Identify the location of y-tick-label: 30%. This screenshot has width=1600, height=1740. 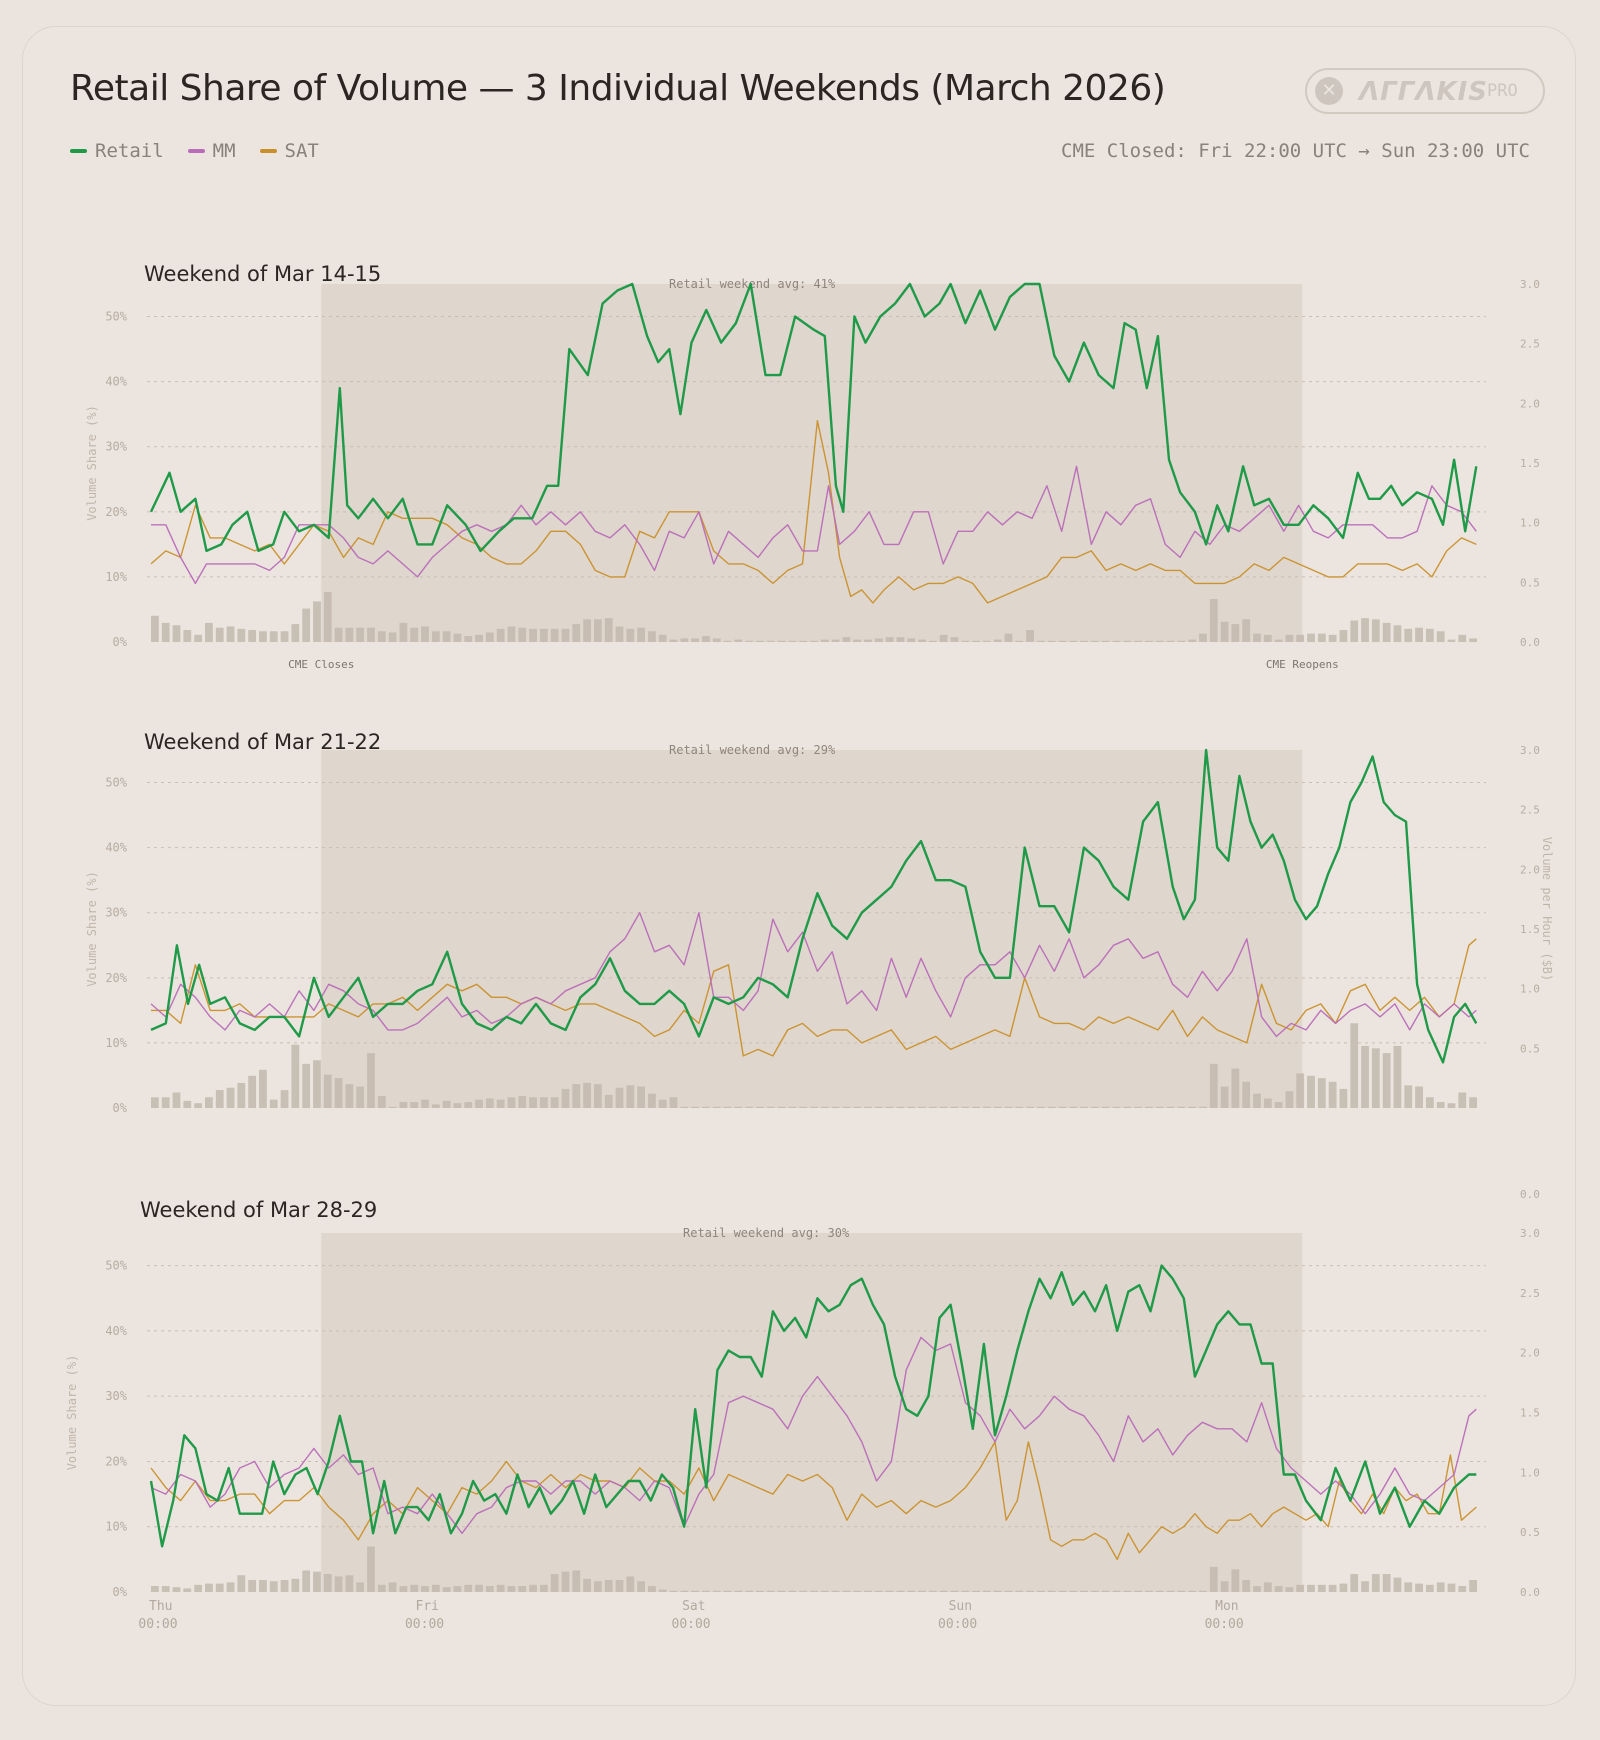
(116, 447).